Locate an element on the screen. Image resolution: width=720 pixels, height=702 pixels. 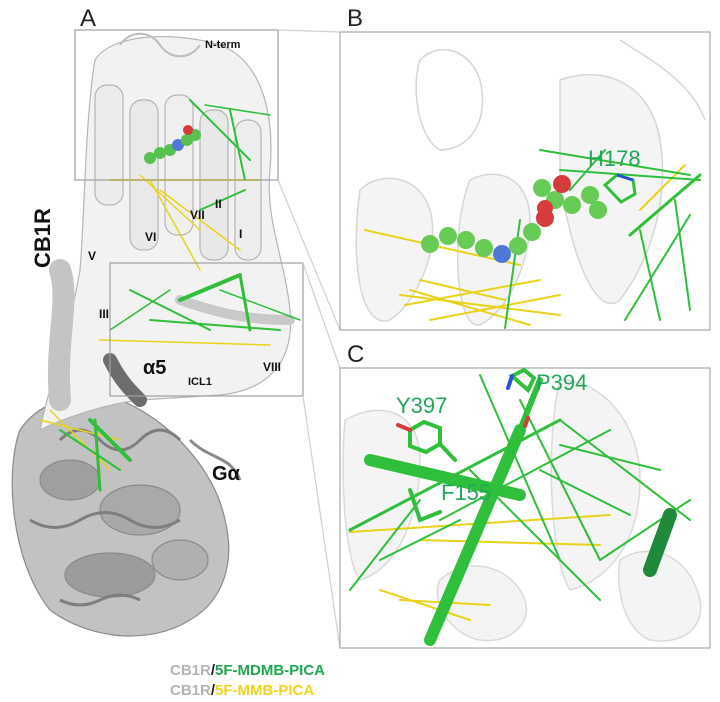
alpha5-label: α5 is located at coordinates (154, 368).